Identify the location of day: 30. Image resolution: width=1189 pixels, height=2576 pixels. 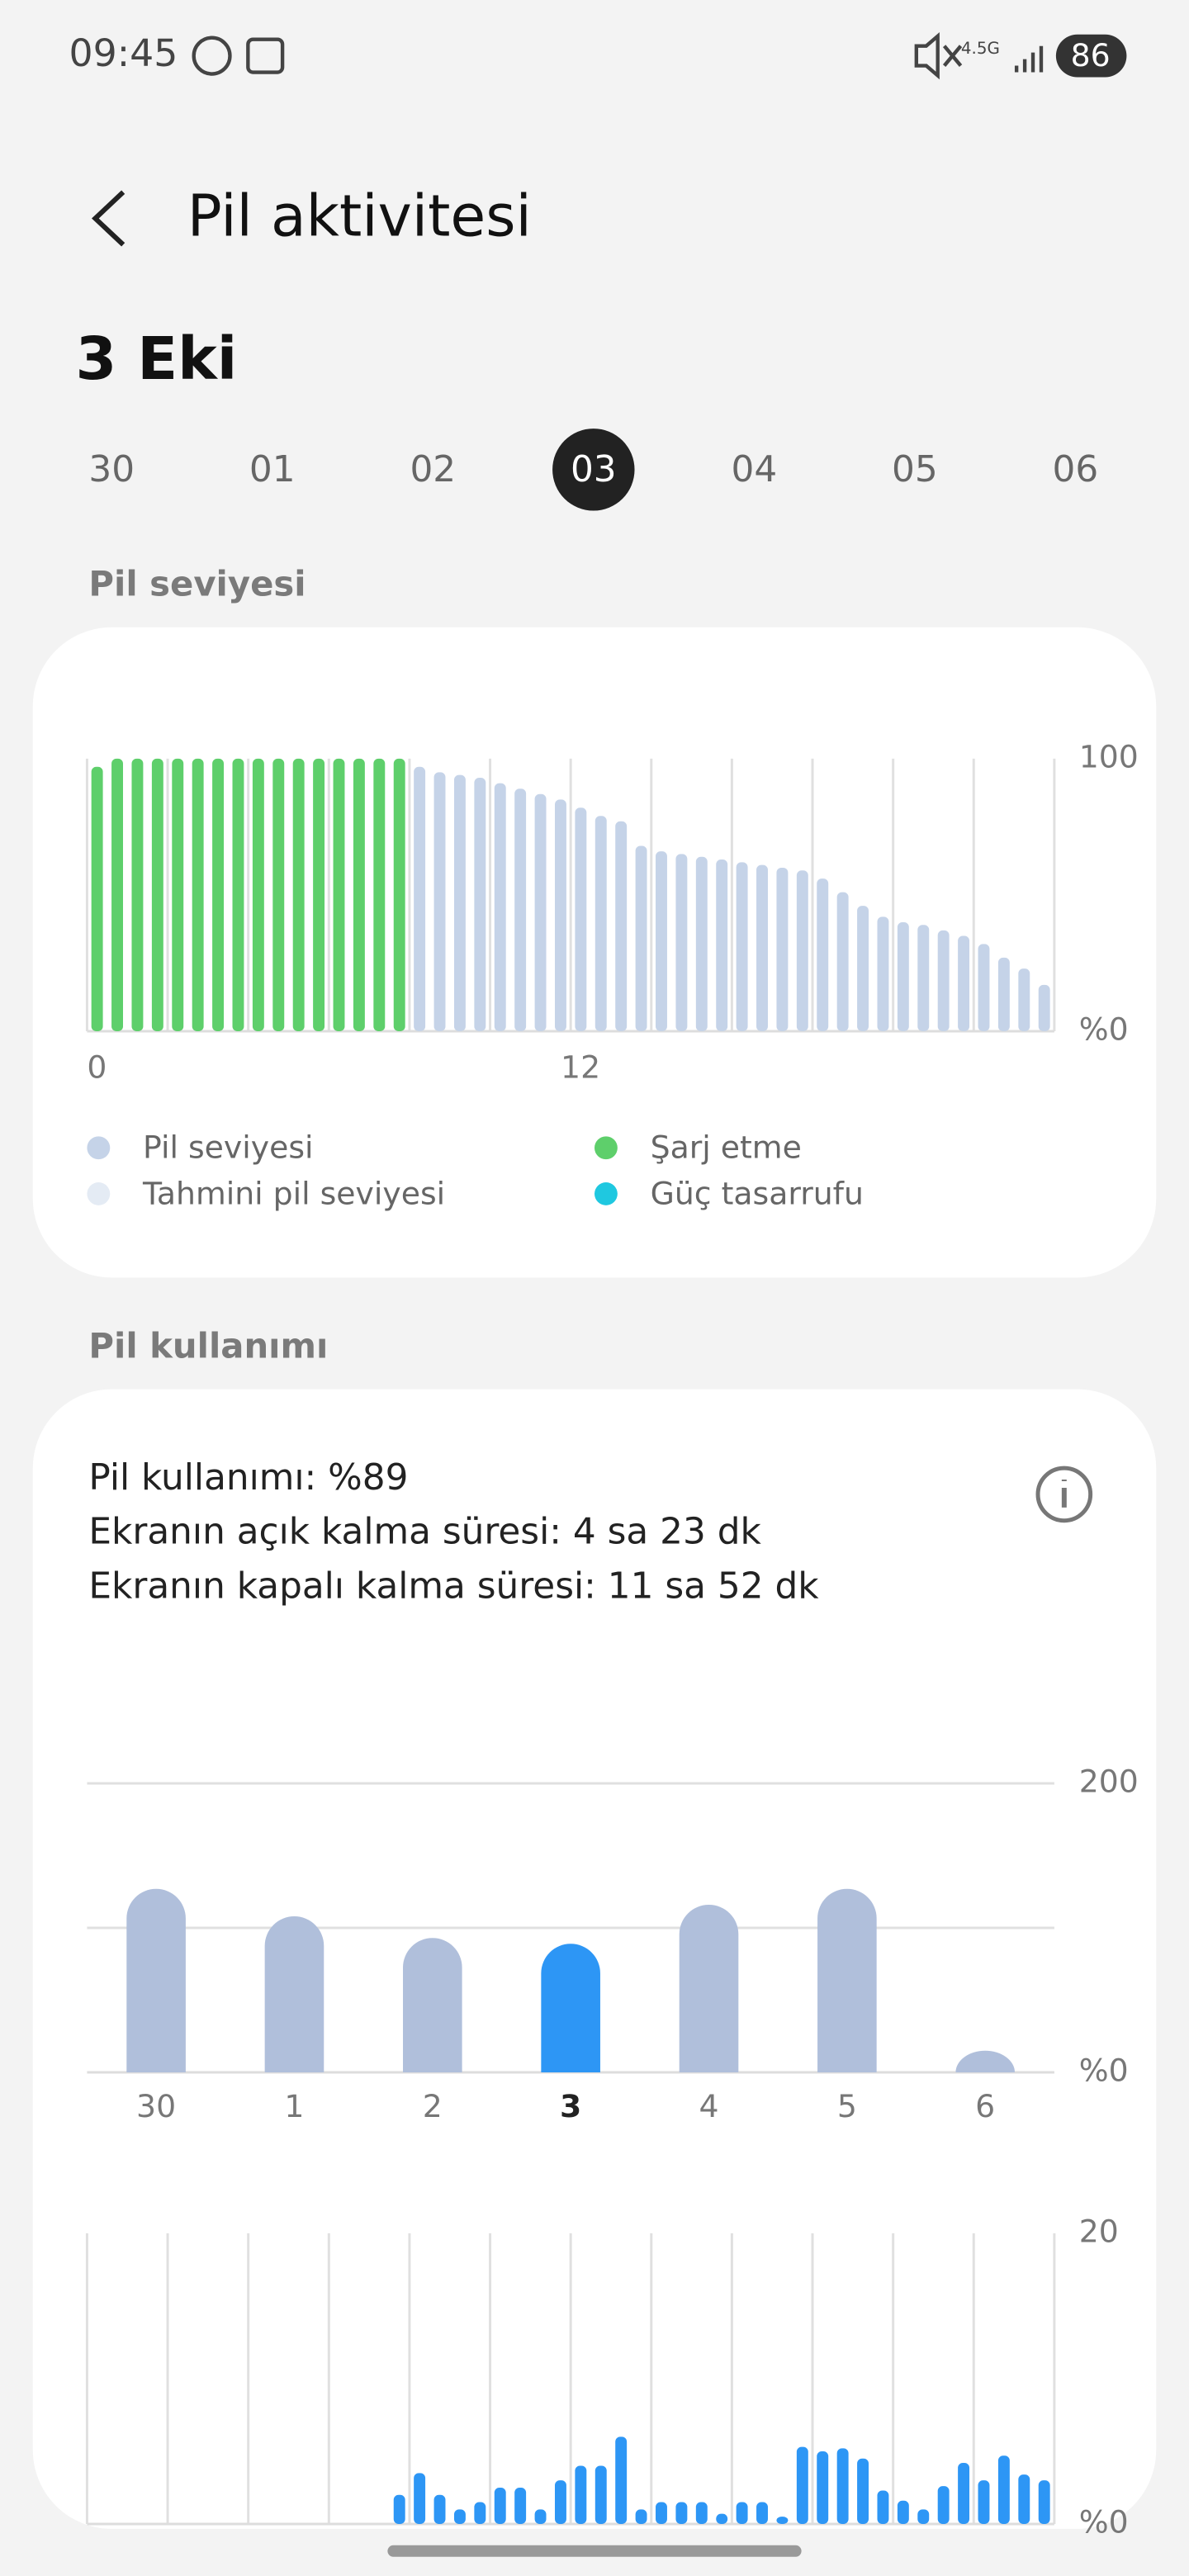
(111, 469).